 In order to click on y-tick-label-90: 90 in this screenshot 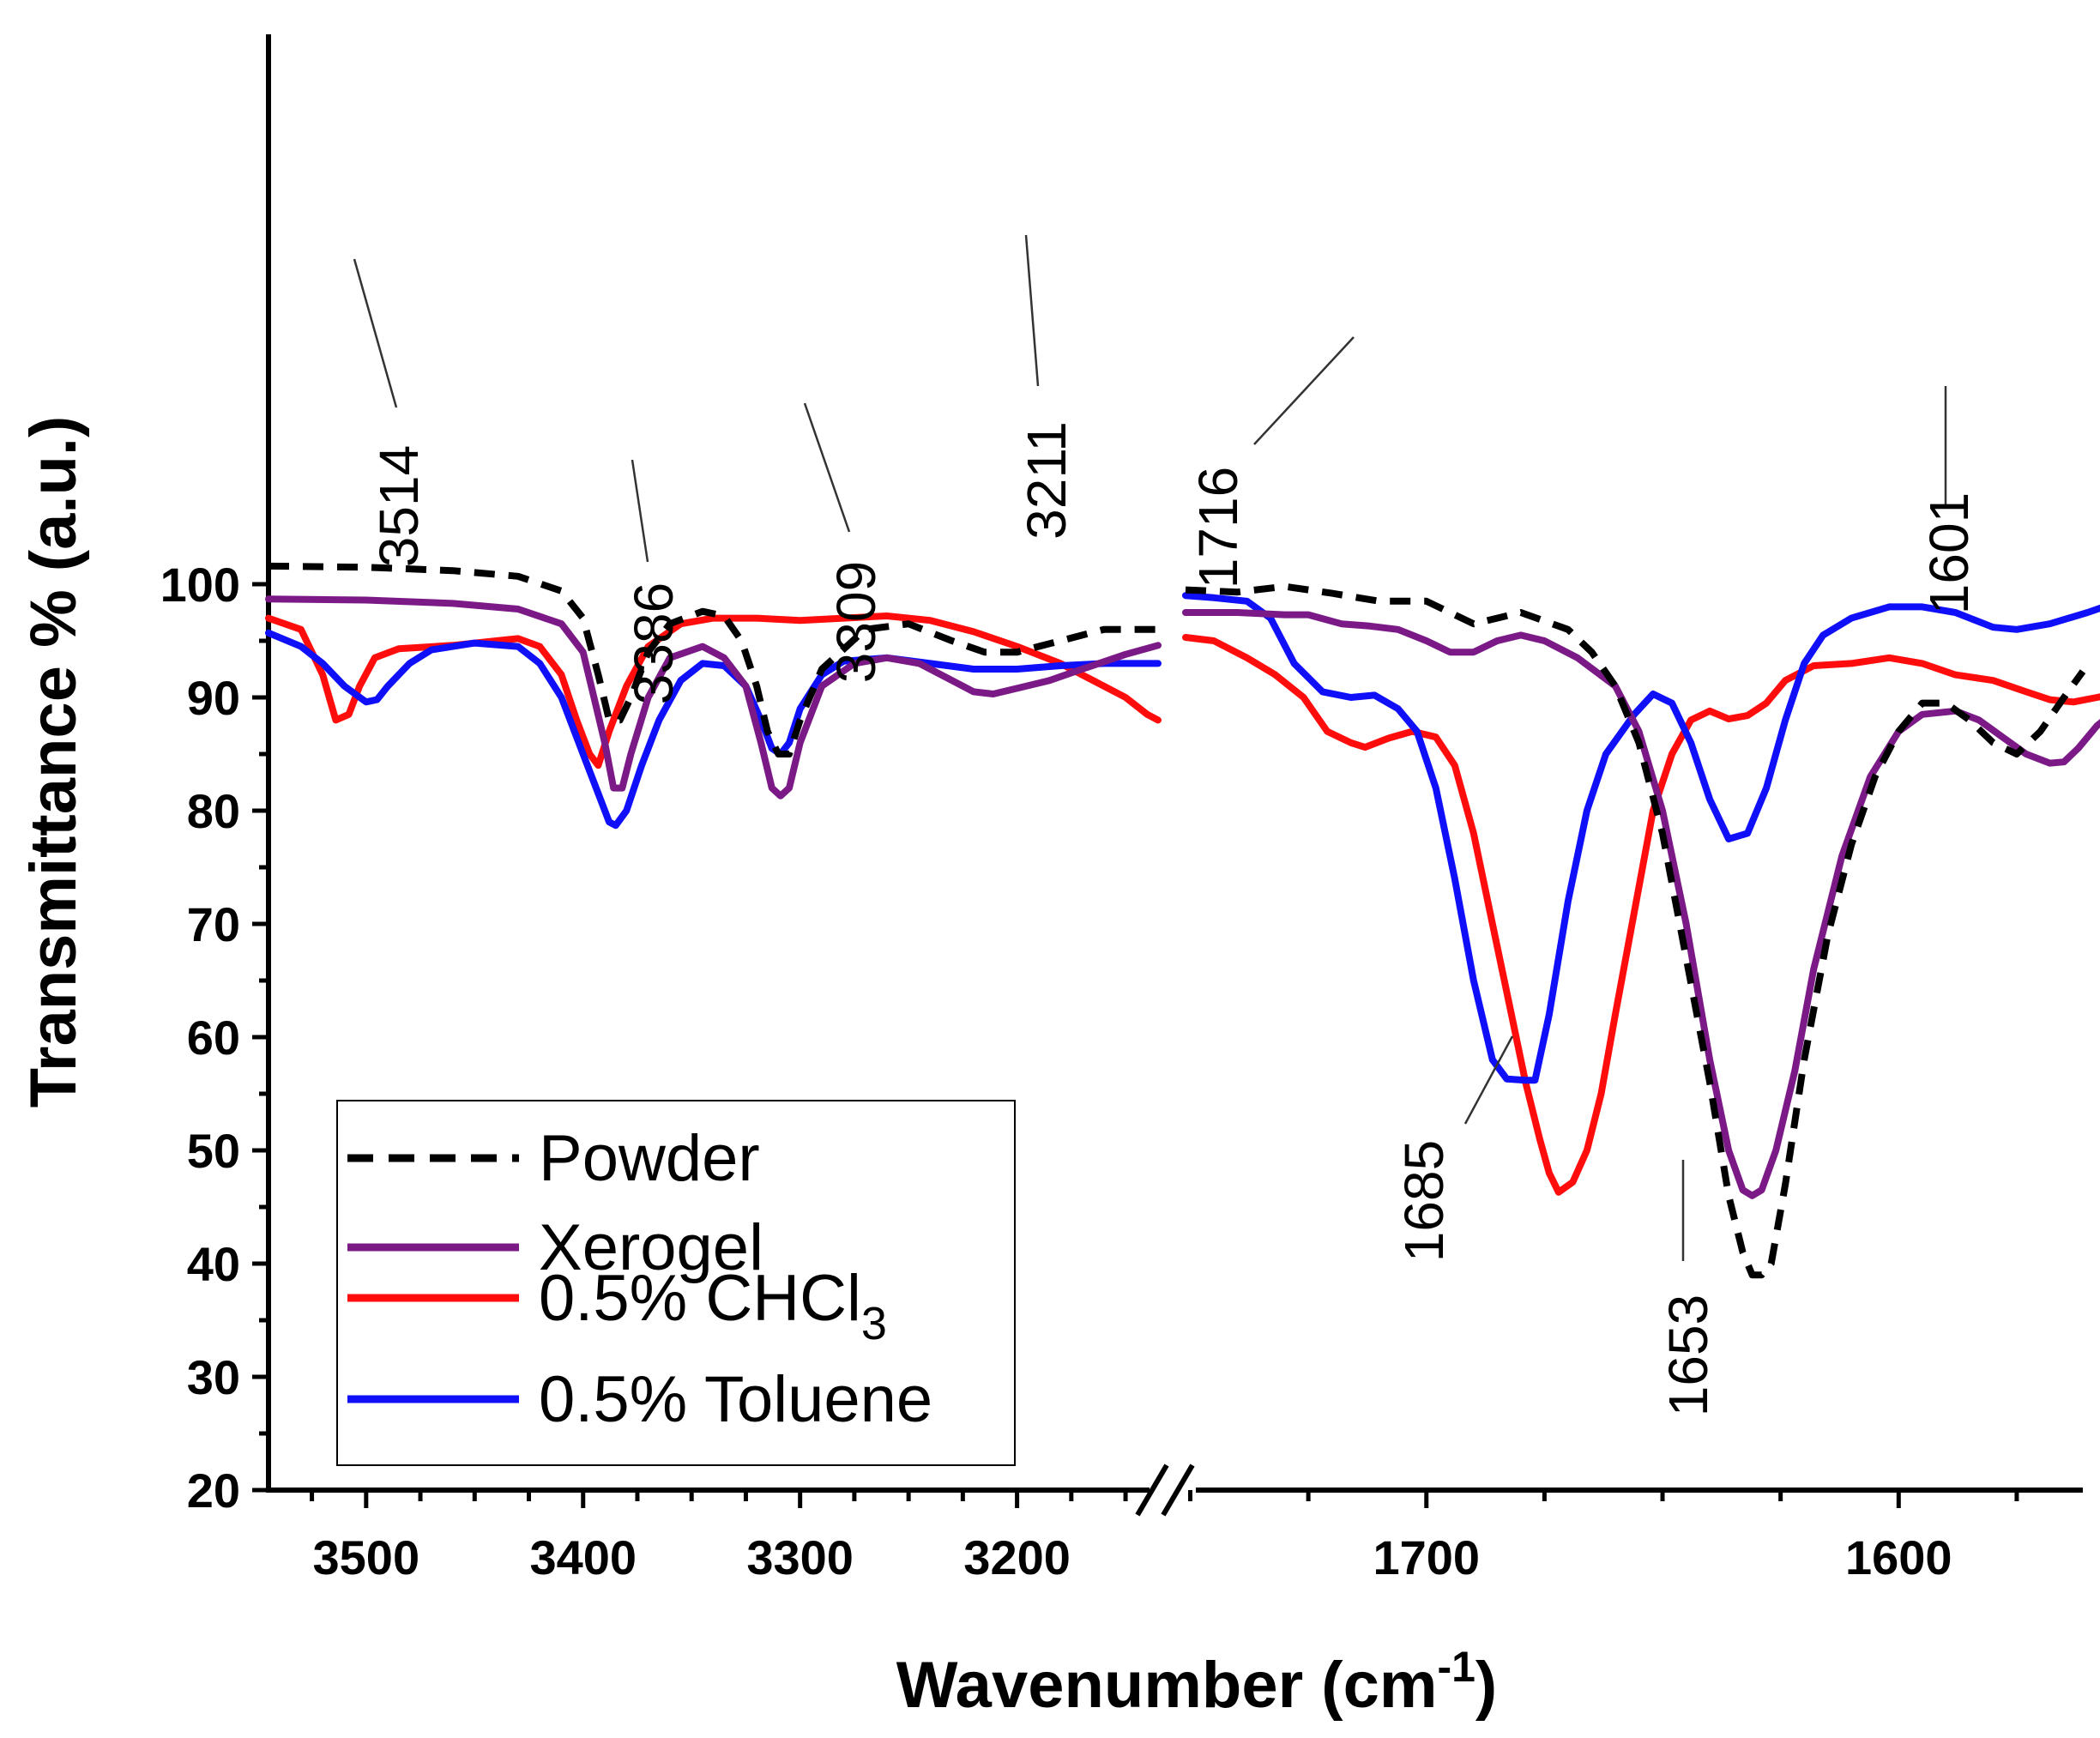, I will do `click(213, 698)`.